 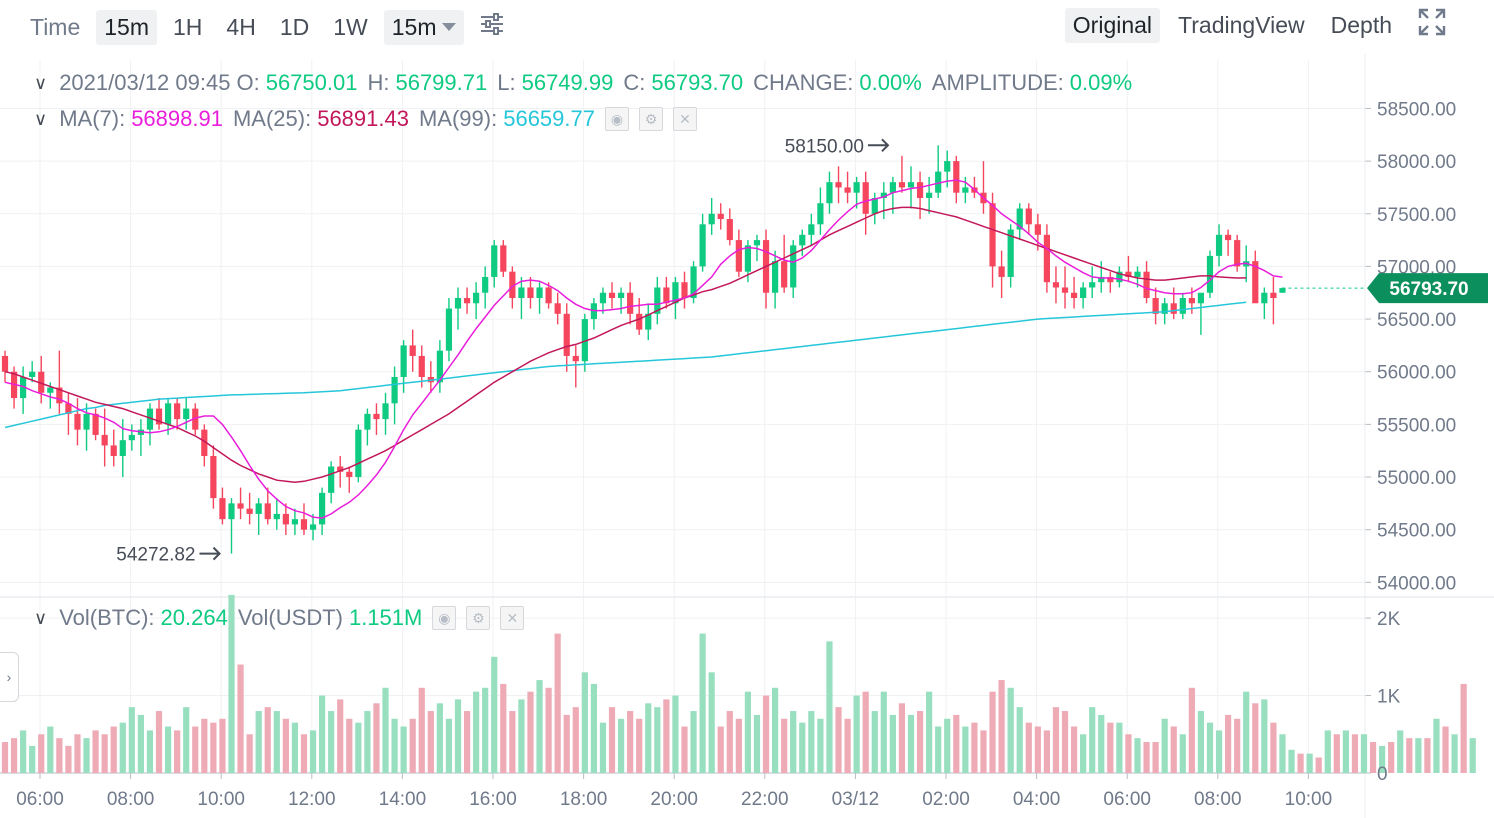 I want to click on interval-1h-button: 1H, so click(x=188, y=26).